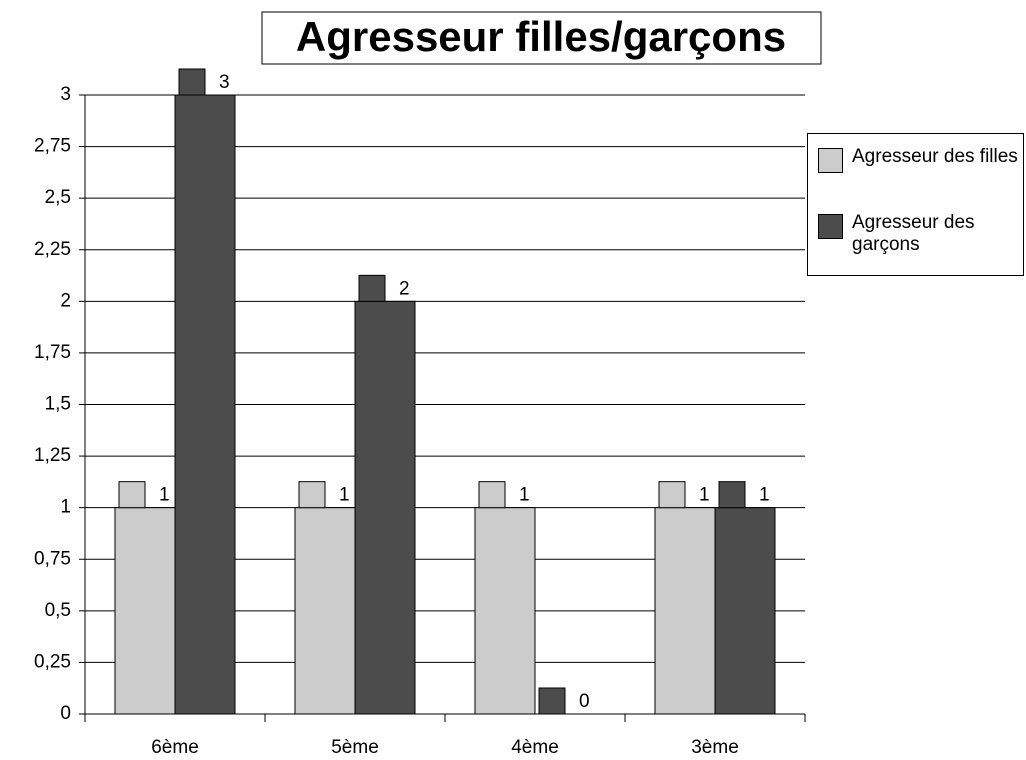  What do you see at coordinates (404, 288) in the screenshot?
I see `data-label: 2` at bounding box center [404, 288].